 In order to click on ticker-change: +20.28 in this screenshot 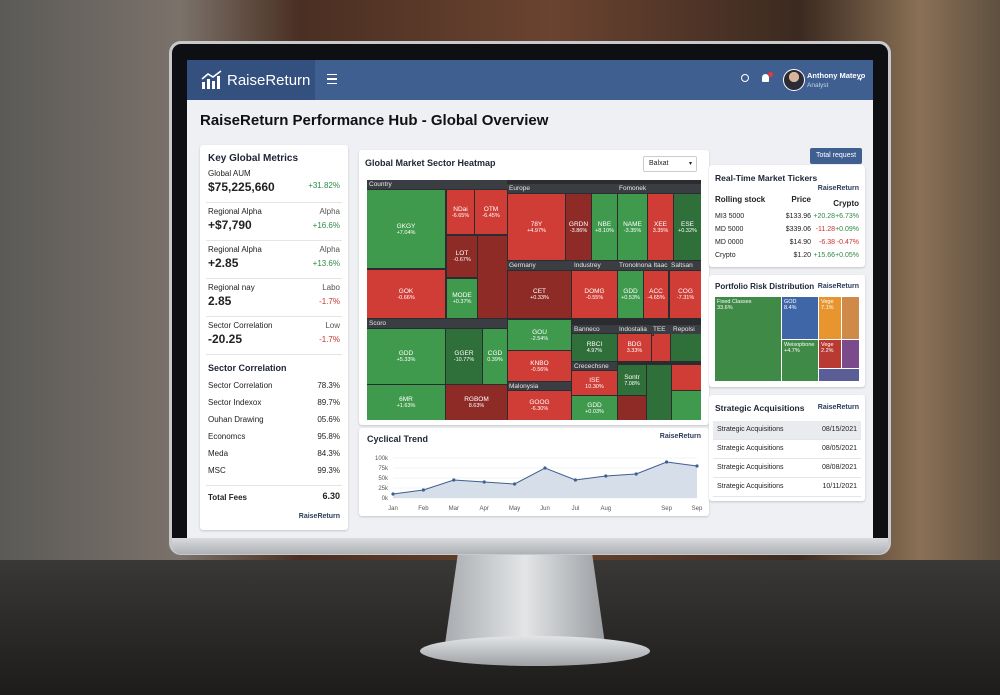, I will do `click(824, 216)`.